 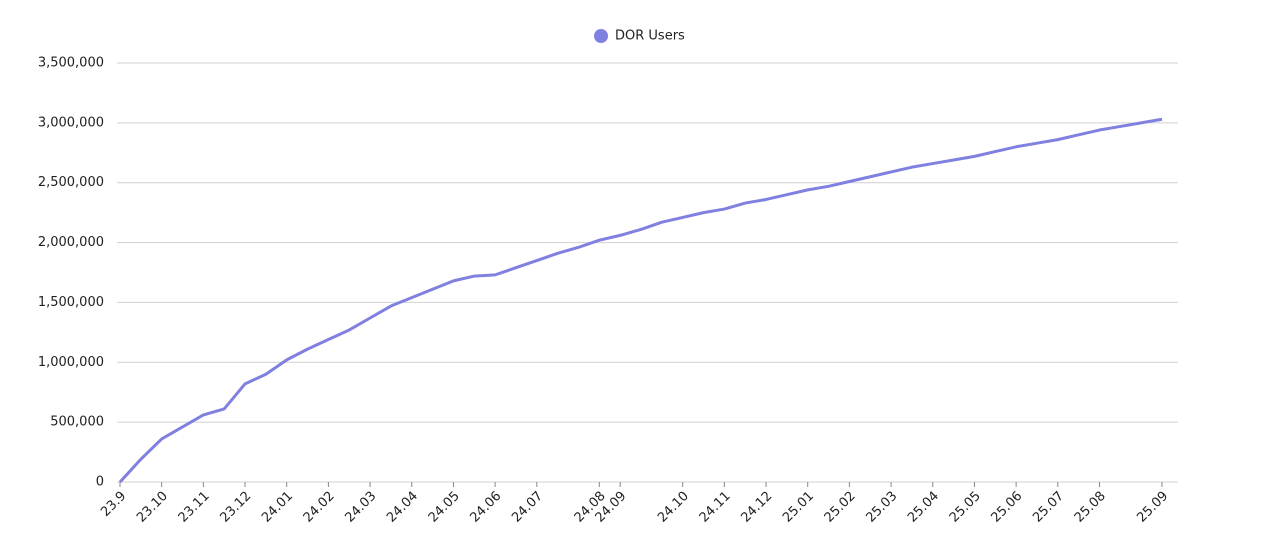 I want to click on y-tick-label: 1,500,000, so click(x=71, y=302).